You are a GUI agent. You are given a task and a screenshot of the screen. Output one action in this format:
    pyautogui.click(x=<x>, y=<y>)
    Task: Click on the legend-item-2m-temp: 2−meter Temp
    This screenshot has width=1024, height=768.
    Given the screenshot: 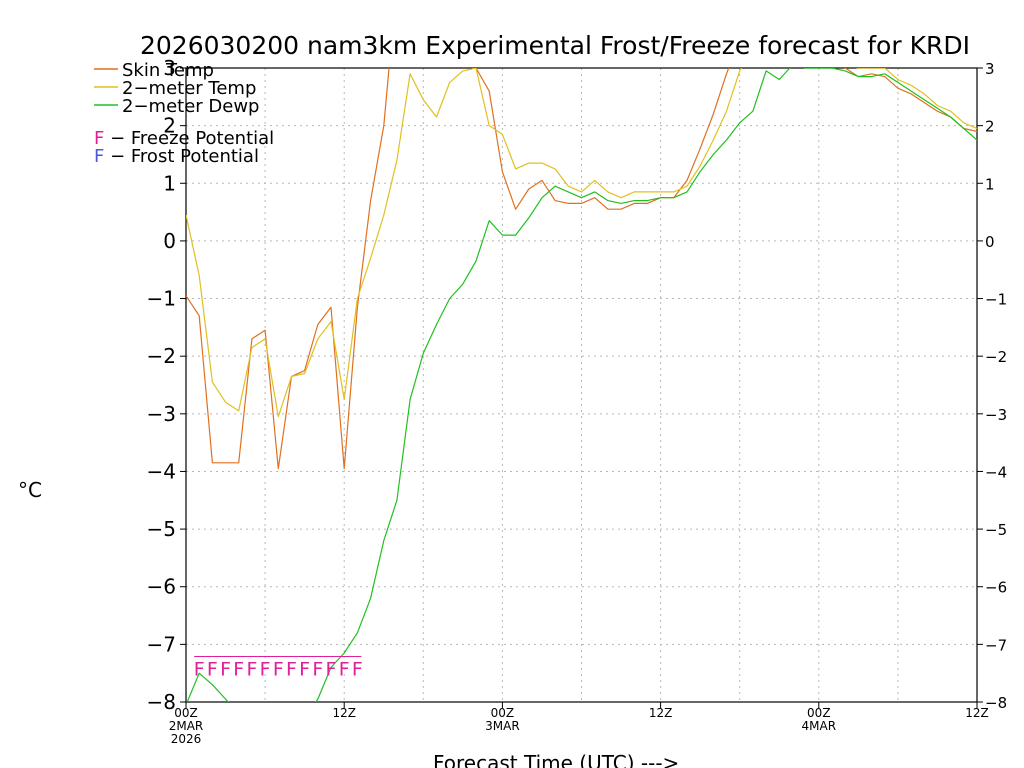 What is the action you would take?
    pyautogui.click(x=175, y=88)
    